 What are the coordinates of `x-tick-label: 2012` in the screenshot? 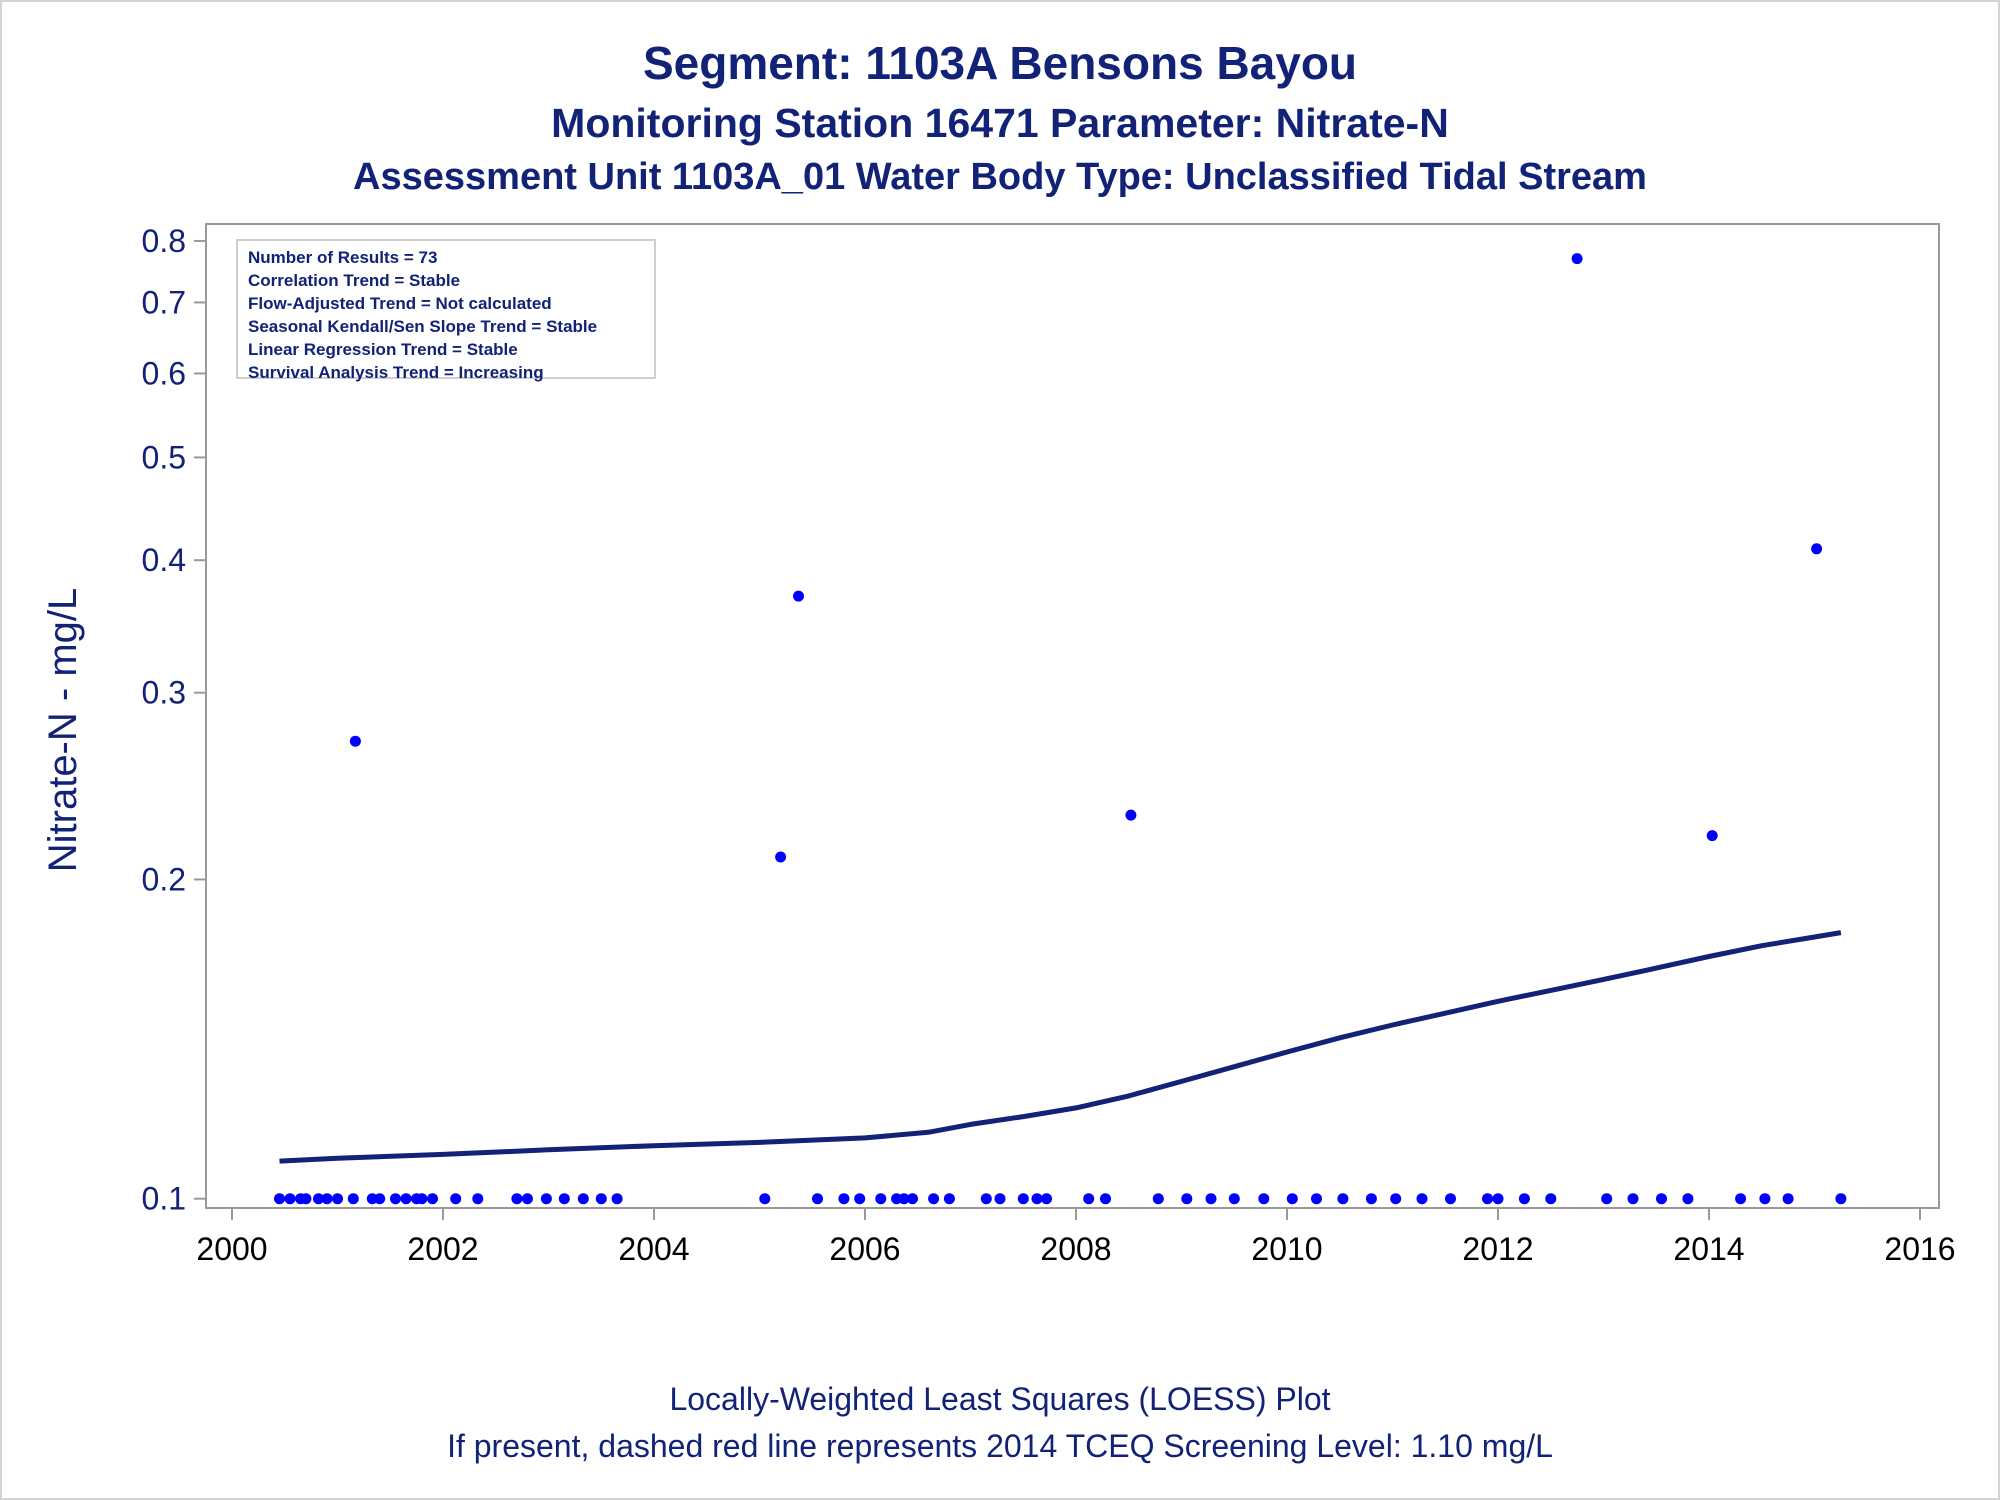 It's located at (1497, 1249).